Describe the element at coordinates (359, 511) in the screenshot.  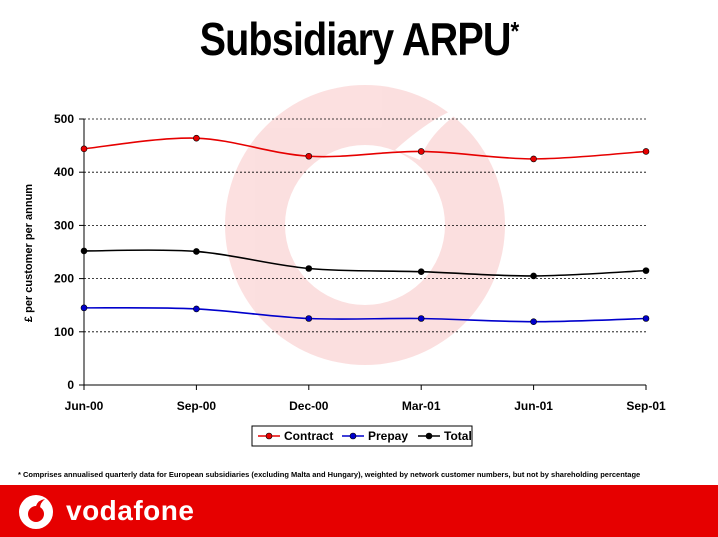
I see `brand-footer: vodafone` at that location.